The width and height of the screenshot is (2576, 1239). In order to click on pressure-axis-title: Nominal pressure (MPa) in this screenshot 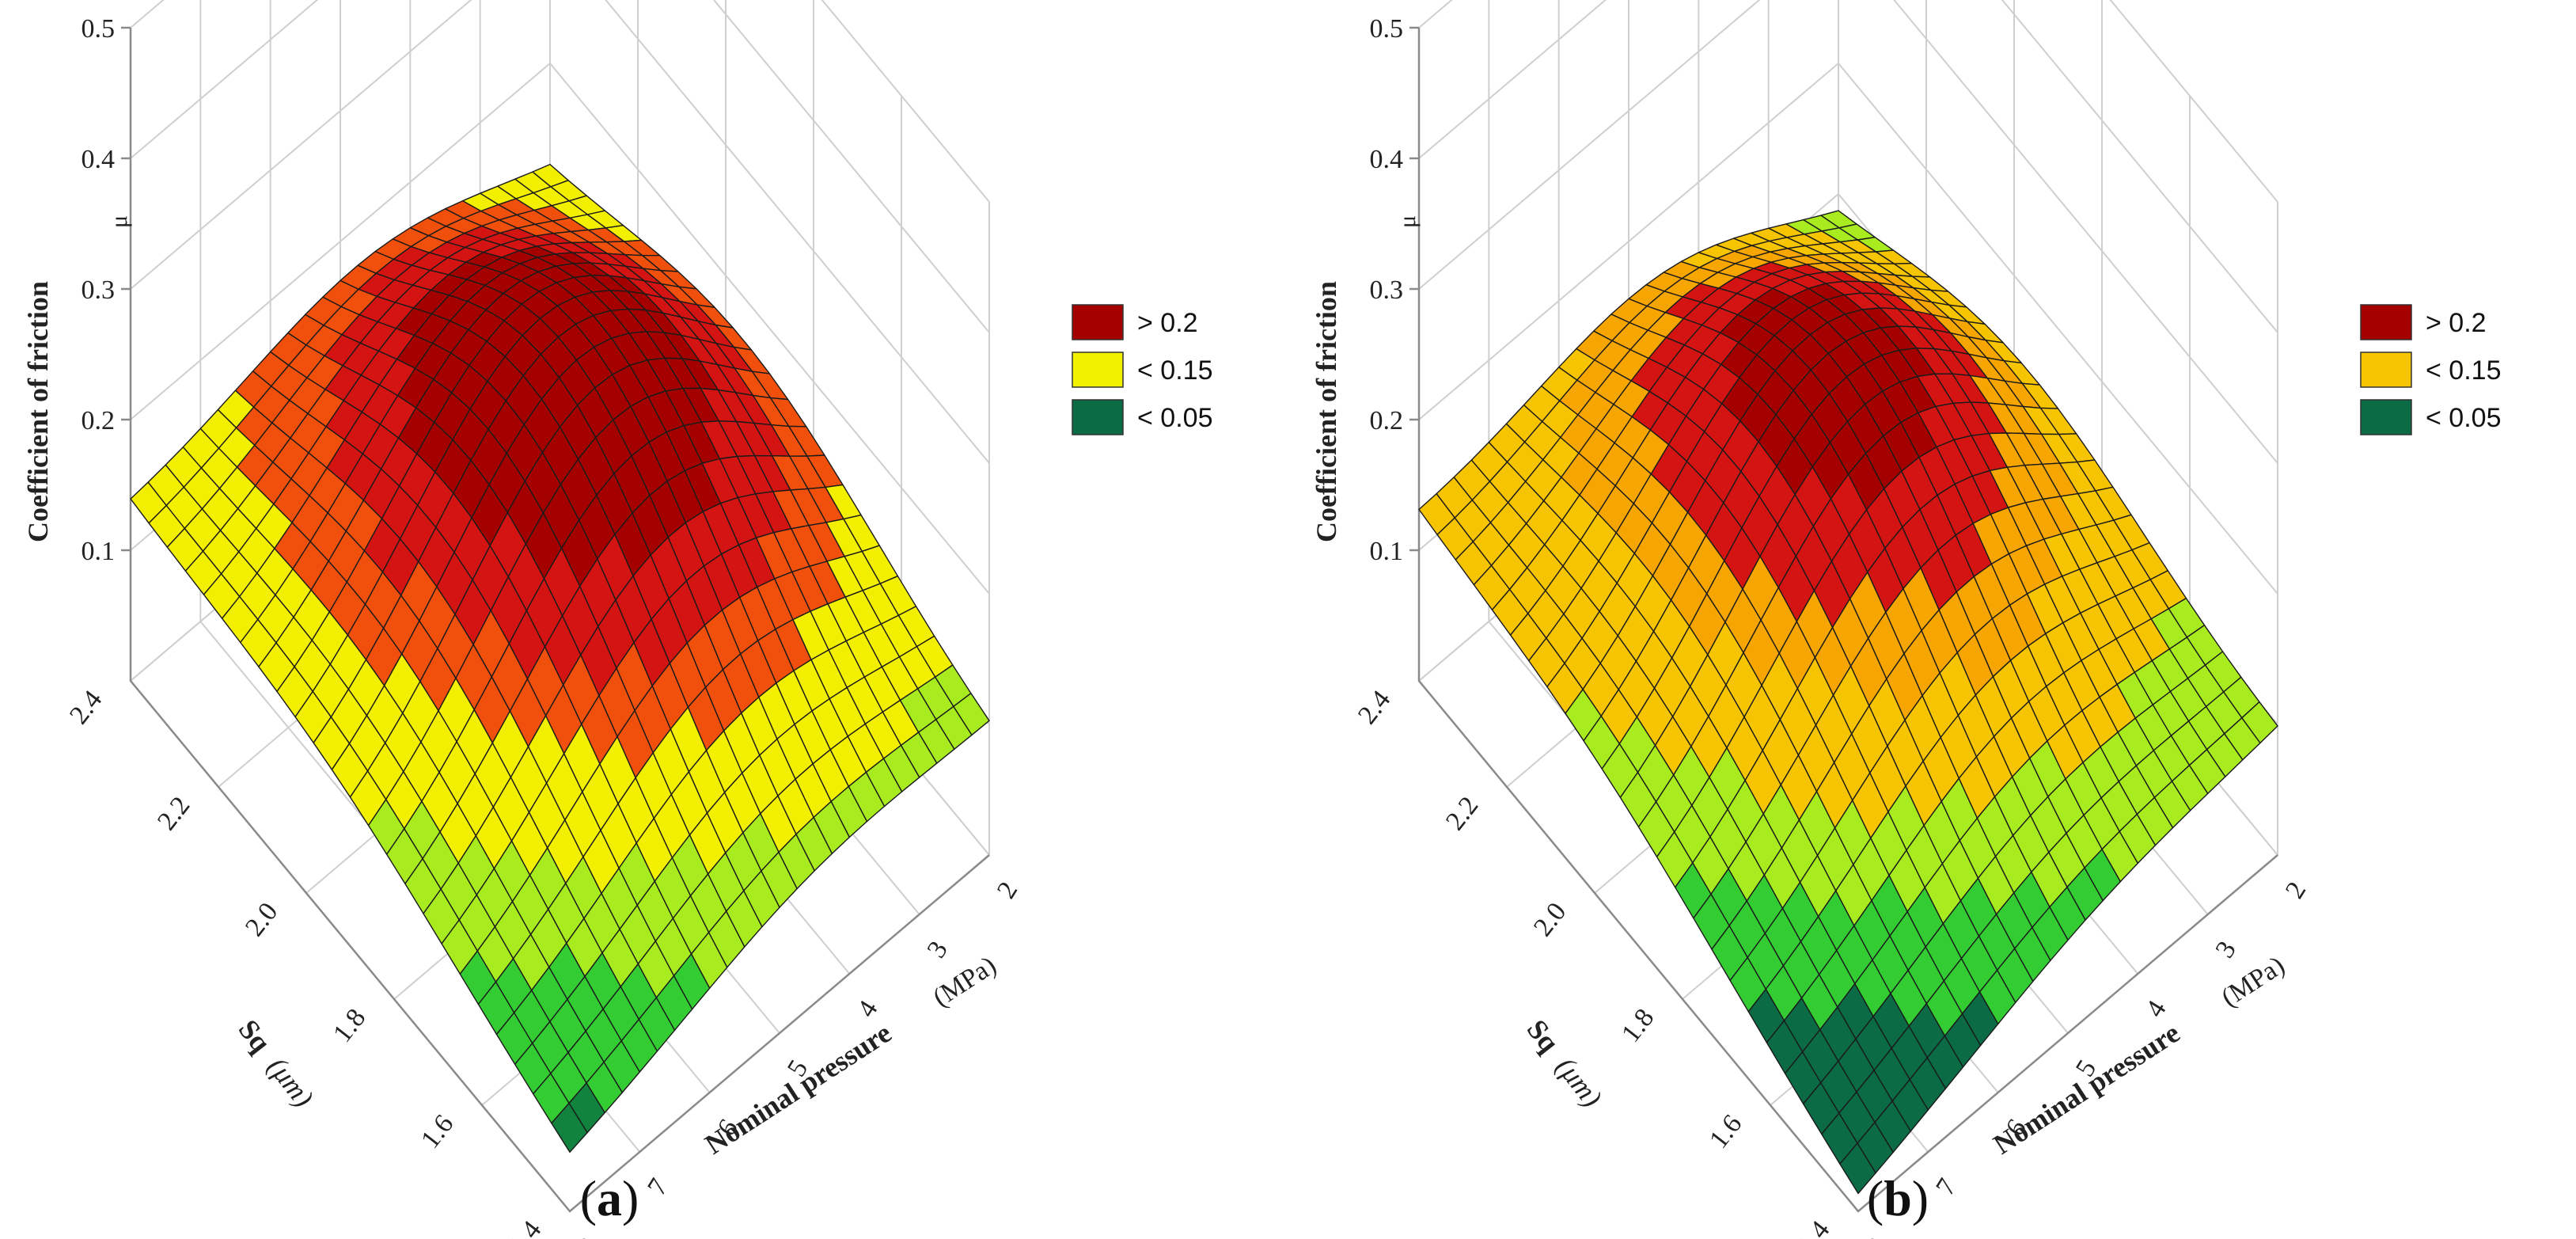, I will do `click(851, 1056)`.